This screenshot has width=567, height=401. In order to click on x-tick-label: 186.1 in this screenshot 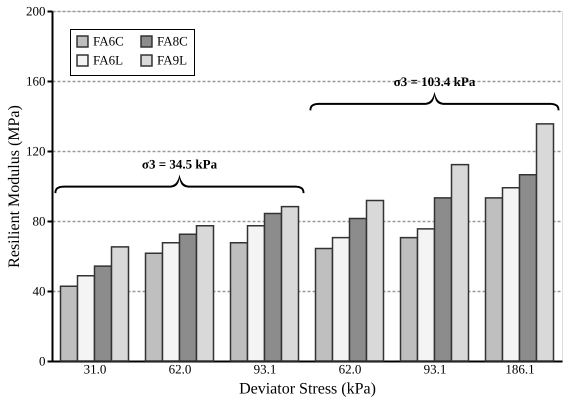, I will do `click(520, 369)`.